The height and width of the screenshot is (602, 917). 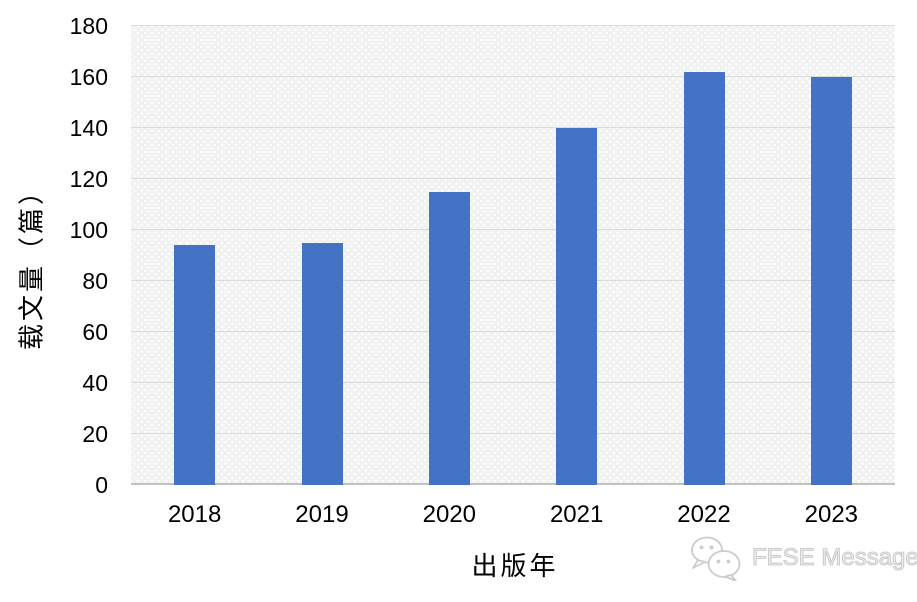 What do you see at coordinates (576, 514) in the screenshot?
I see `x-tick-label-2021: 2021` at bounding box center [576, 514].